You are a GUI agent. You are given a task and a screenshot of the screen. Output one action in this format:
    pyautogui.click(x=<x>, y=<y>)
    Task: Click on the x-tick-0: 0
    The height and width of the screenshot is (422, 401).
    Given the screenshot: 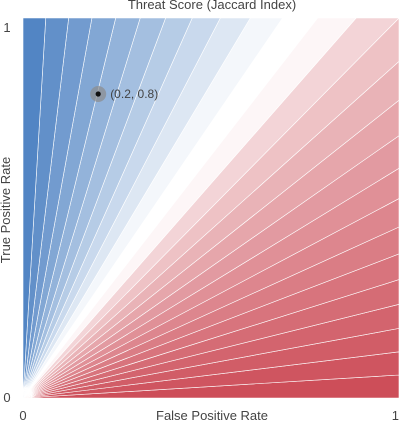 What is the action you would take?
    pyautogui.click(x=22, y=415)
    